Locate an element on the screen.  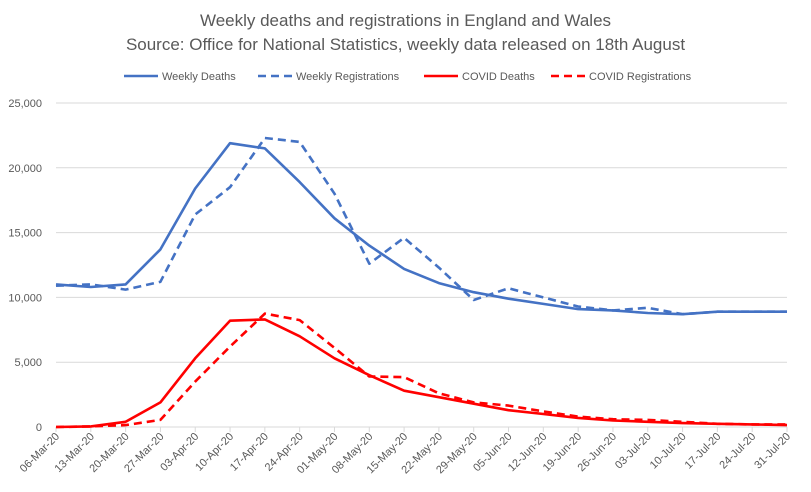
y-tick-label: 25,000 is located at coordinates (25, 104).